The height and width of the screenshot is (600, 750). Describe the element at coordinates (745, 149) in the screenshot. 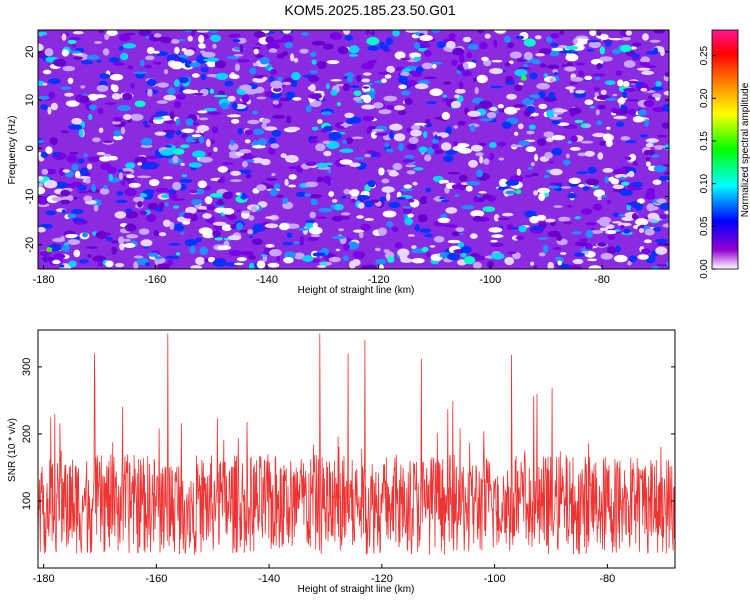

I see `colorbar-label: Normalized spectral amplitude` at that location.